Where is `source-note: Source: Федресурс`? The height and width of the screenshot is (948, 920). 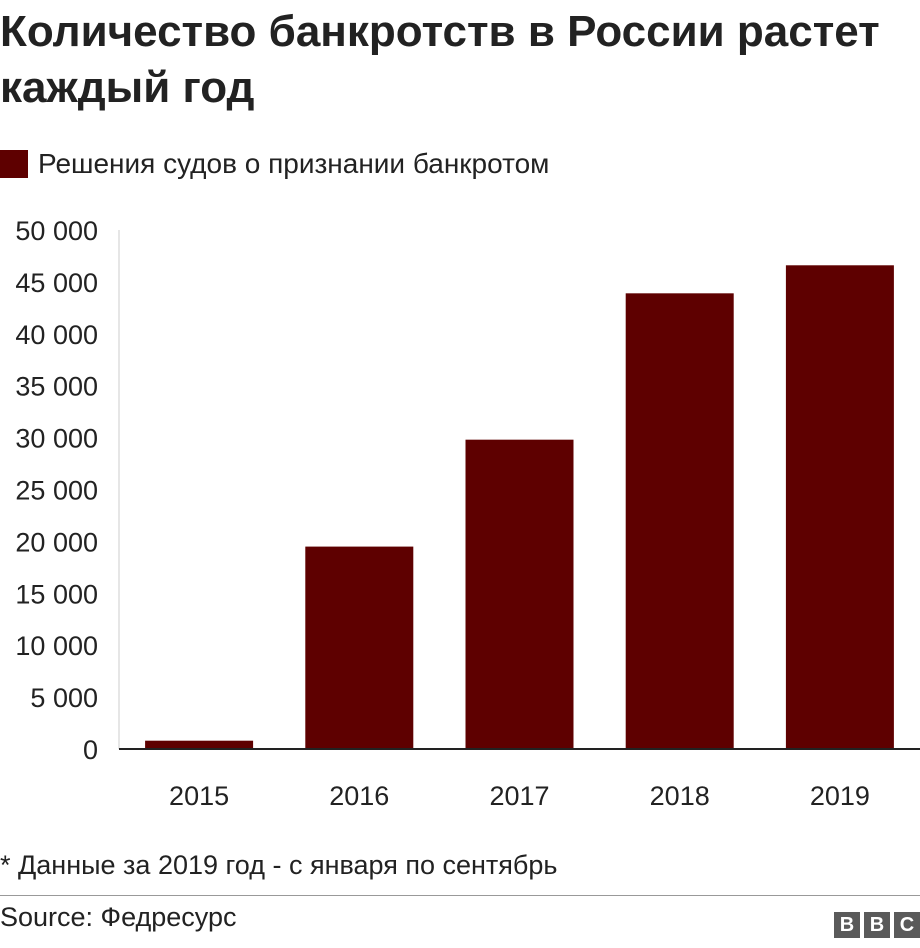
source-note: Source: Федресурс is located at coordinates (118, 917).